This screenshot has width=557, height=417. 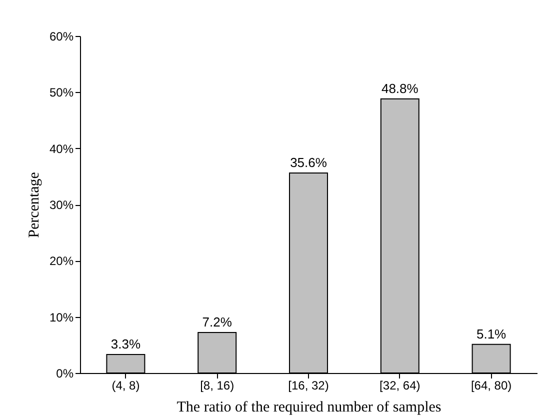 What do you see at coordinates (125, 344) in the screenshot?
I see `data-label: 3.3%` at bounding box center [125, 344].